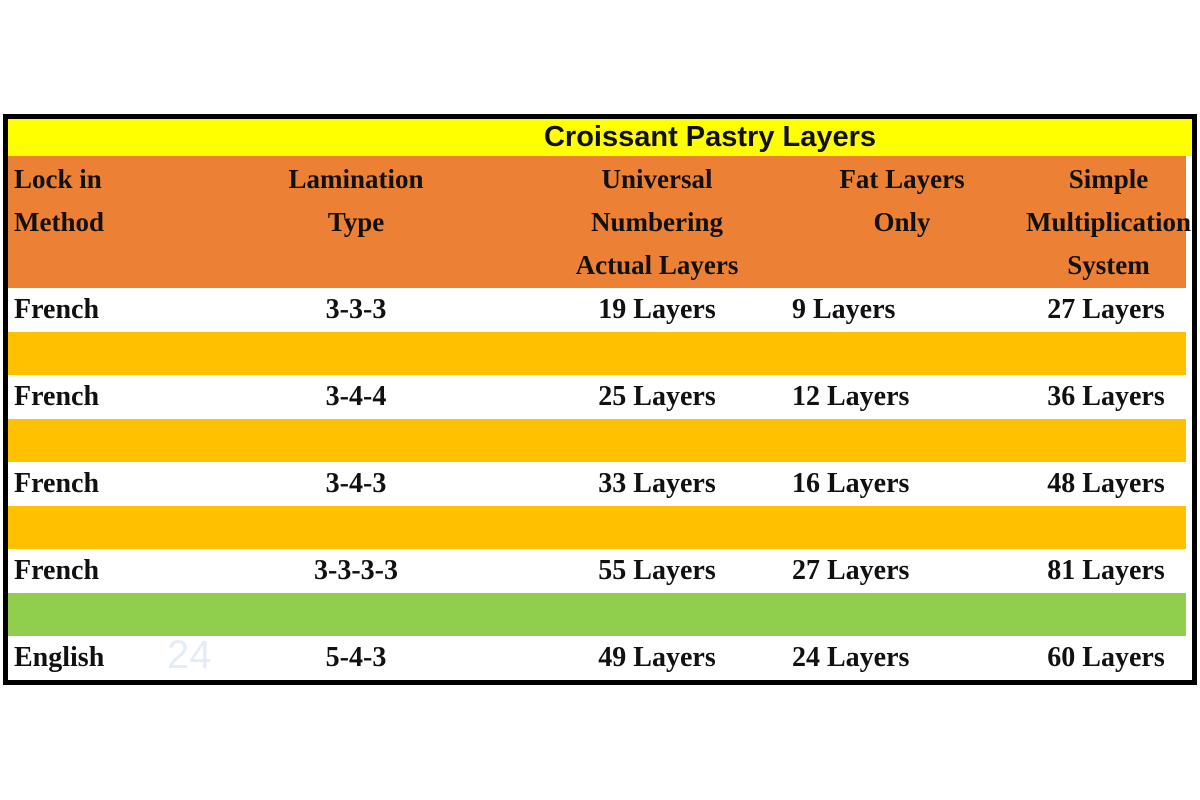  Describe the element at coordinates (356, 657) in the screenshot. I see `cell-lamination-type: 5-4-3` at that location.